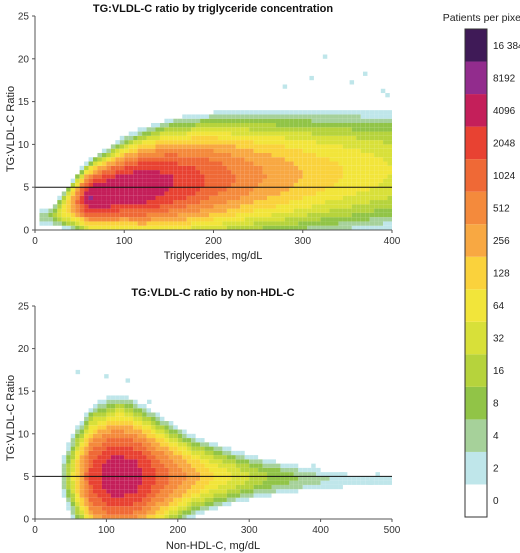 The width and height of the screenshot is (520, 553). Describe the element at coordinates (496, 436) in the screenshot. I see `legend-label: 4` at that location.